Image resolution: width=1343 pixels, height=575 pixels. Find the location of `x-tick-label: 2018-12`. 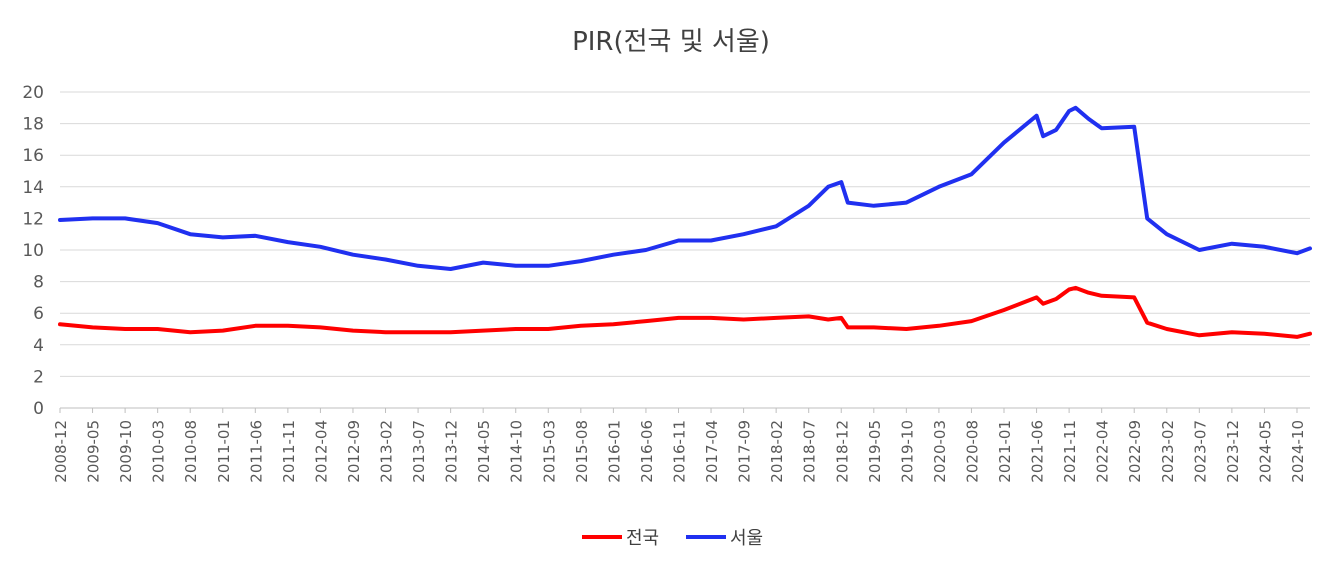

x-tick-label: 2018-12 is located at coordinates (842, 451).